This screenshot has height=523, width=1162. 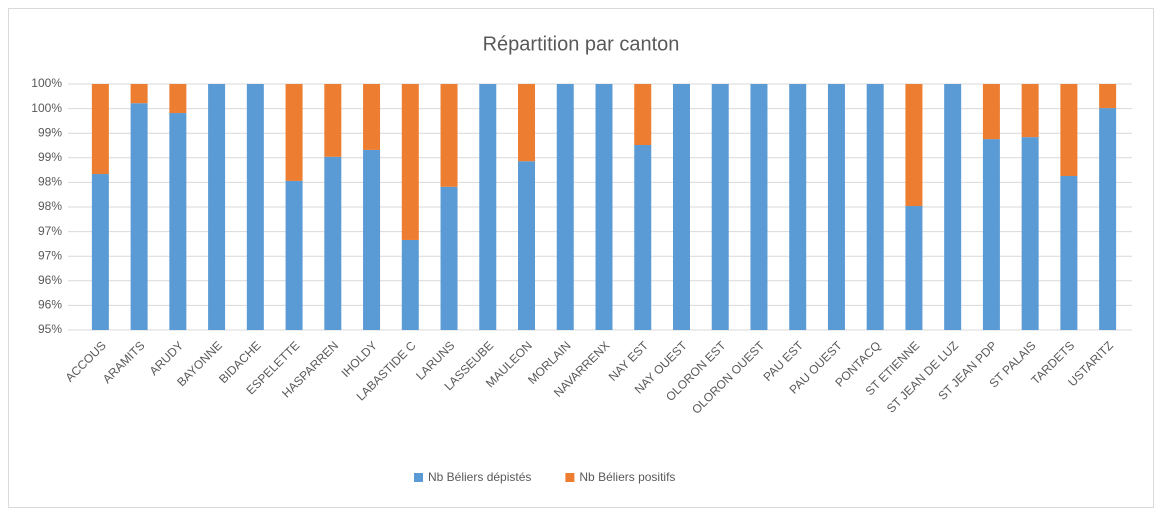 What do you see at coordinates (479, 477) in the screenshot?
I see `legend-label: Nb Béliers dépistés` at bounding box center [479, 477].